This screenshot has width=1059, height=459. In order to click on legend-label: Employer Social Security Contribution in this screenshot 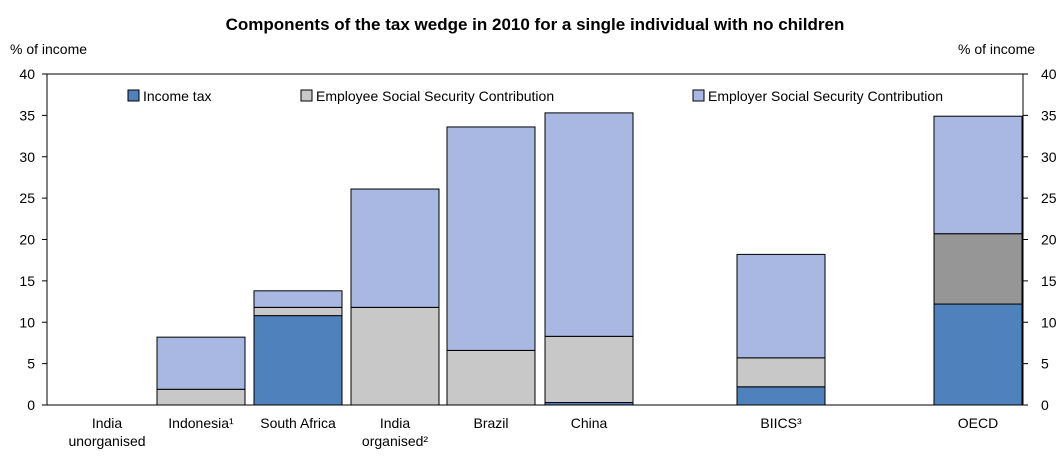, I will do `click(825, 96)`.